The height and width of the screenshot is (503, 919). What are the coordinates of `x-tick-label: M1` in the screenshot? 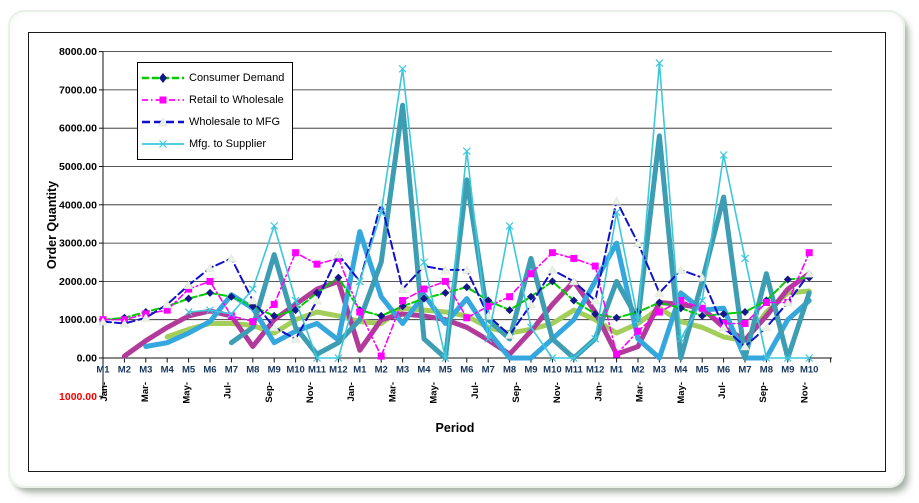 It's located at (360, 370).